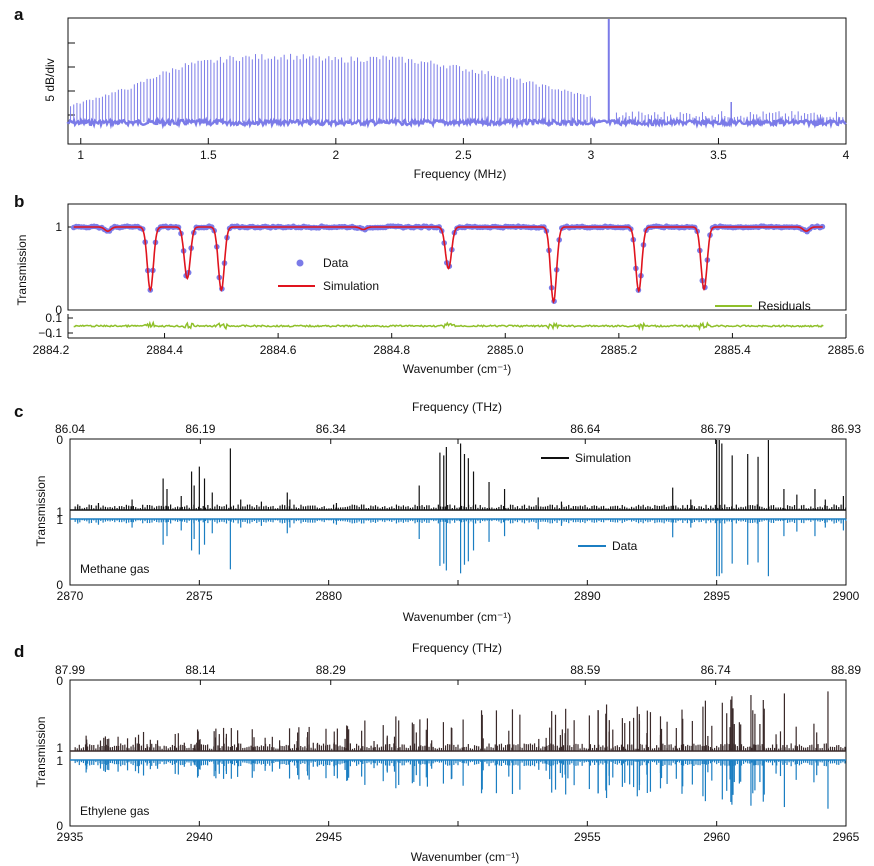 This screenshot has height=866, width=874. Describe the element at coordinates (448, 265) in the screenshot. I see `panel-b-simulation-line` at that location.